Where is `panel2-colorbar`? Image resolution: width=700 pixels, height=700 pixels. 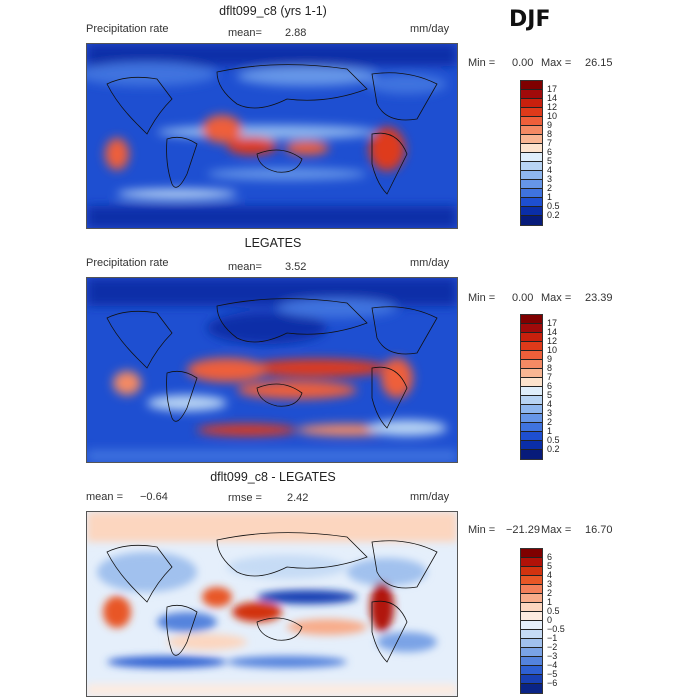 panel2-colorbar is located at coordinates (531, 387).